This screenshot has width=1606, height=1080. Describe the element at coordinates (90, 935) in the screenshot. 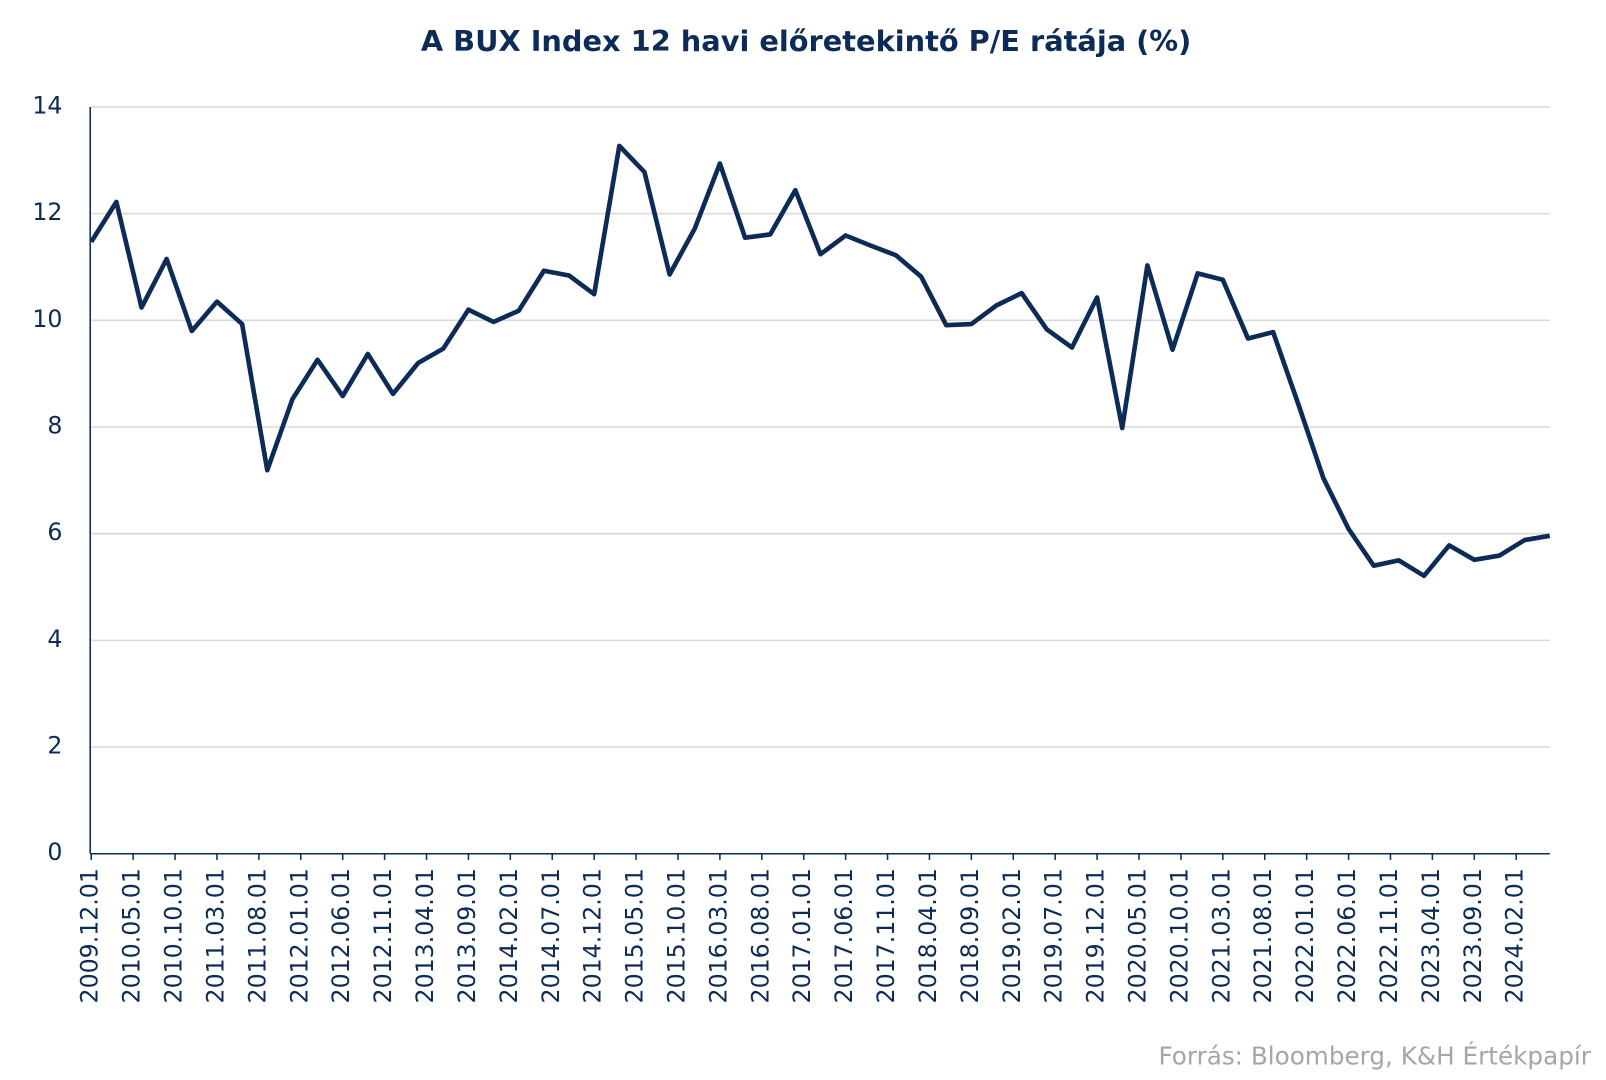

I see `x-tick-label: 2009.12.01` at that location.